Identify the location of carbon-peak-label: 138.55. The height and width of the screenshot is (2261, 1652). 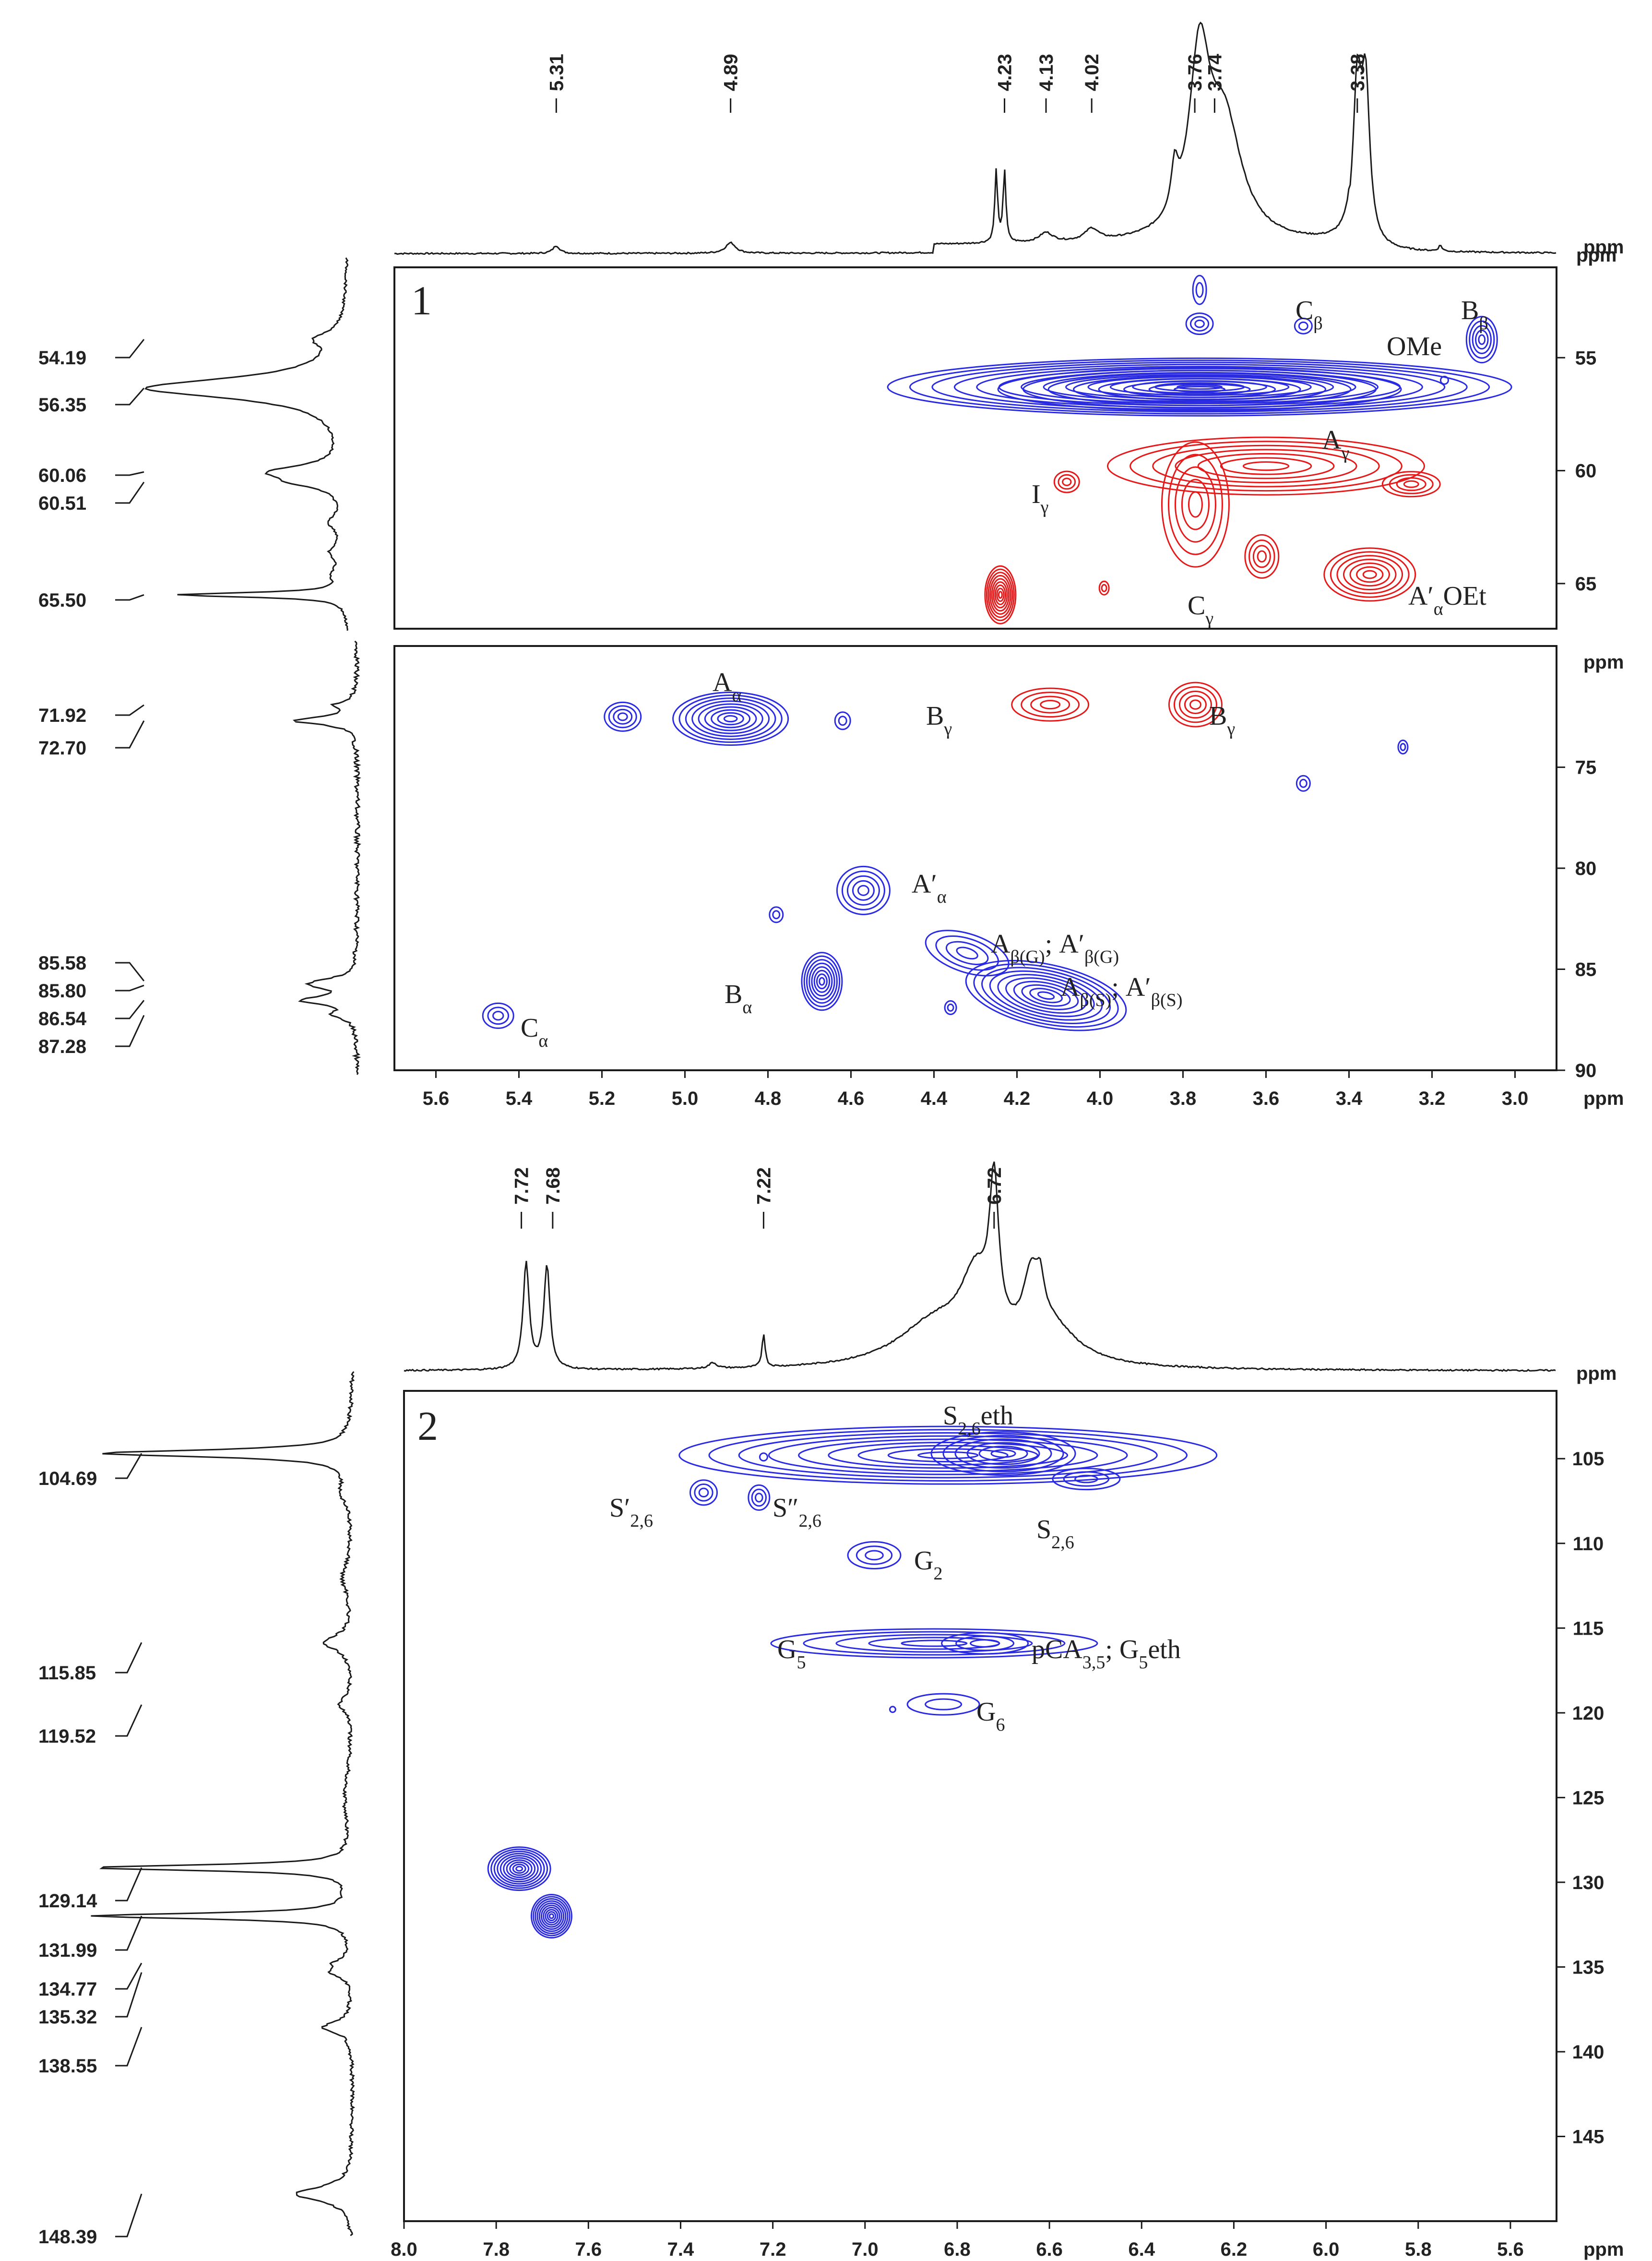
(67, 2067).